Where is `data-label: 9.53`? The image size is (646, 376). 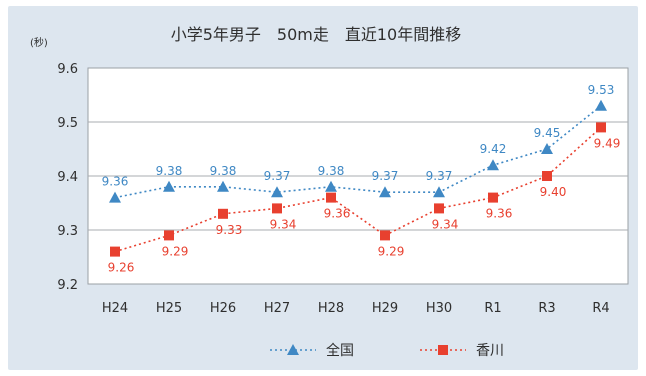 data-label: 9.53 is located at coordinates (601, 90).